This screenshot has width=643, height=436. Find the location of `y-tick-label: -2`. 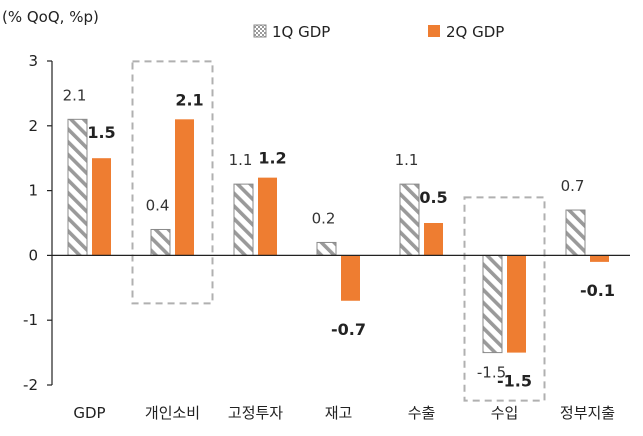

y-tick-label: -2 is located at coordinates (30, 385).